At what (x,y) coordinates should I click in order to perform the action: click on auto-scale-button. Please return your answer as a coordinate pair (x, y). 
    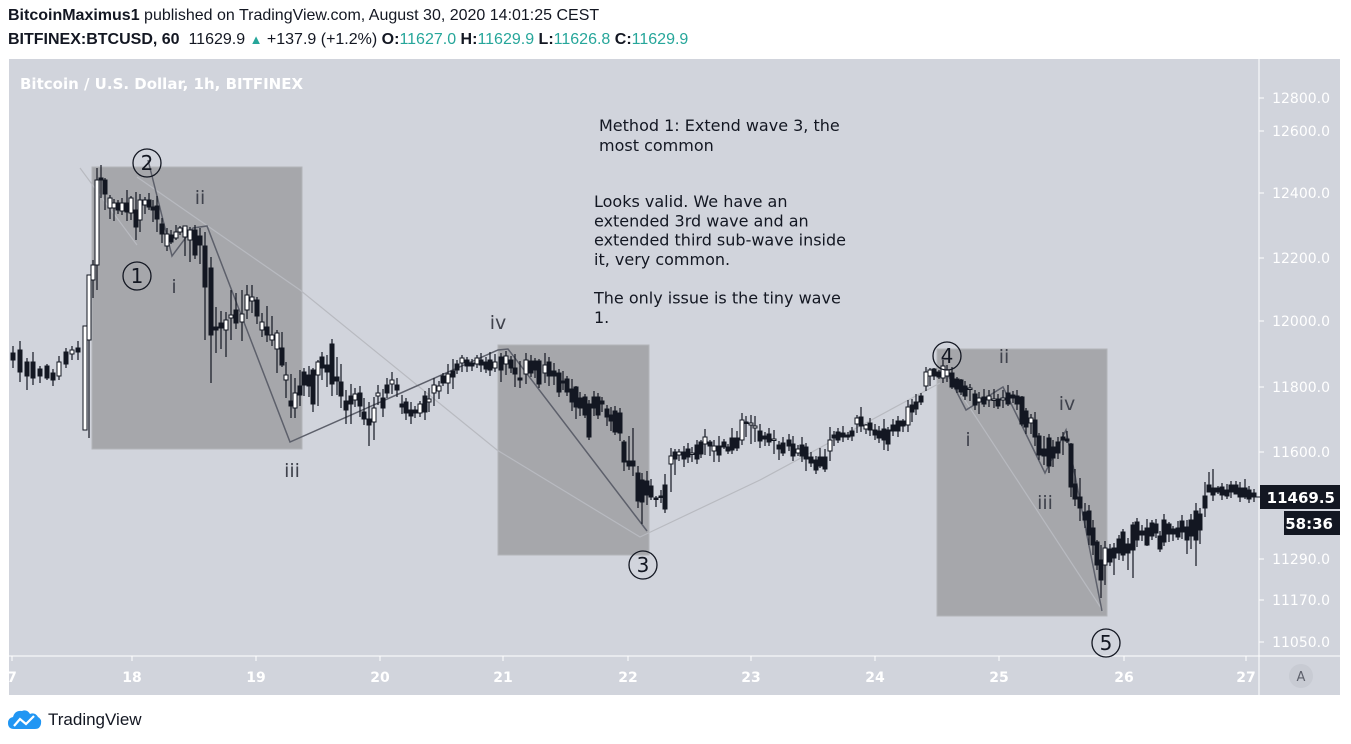
    Looking at the image, I should click on (1301, 676).